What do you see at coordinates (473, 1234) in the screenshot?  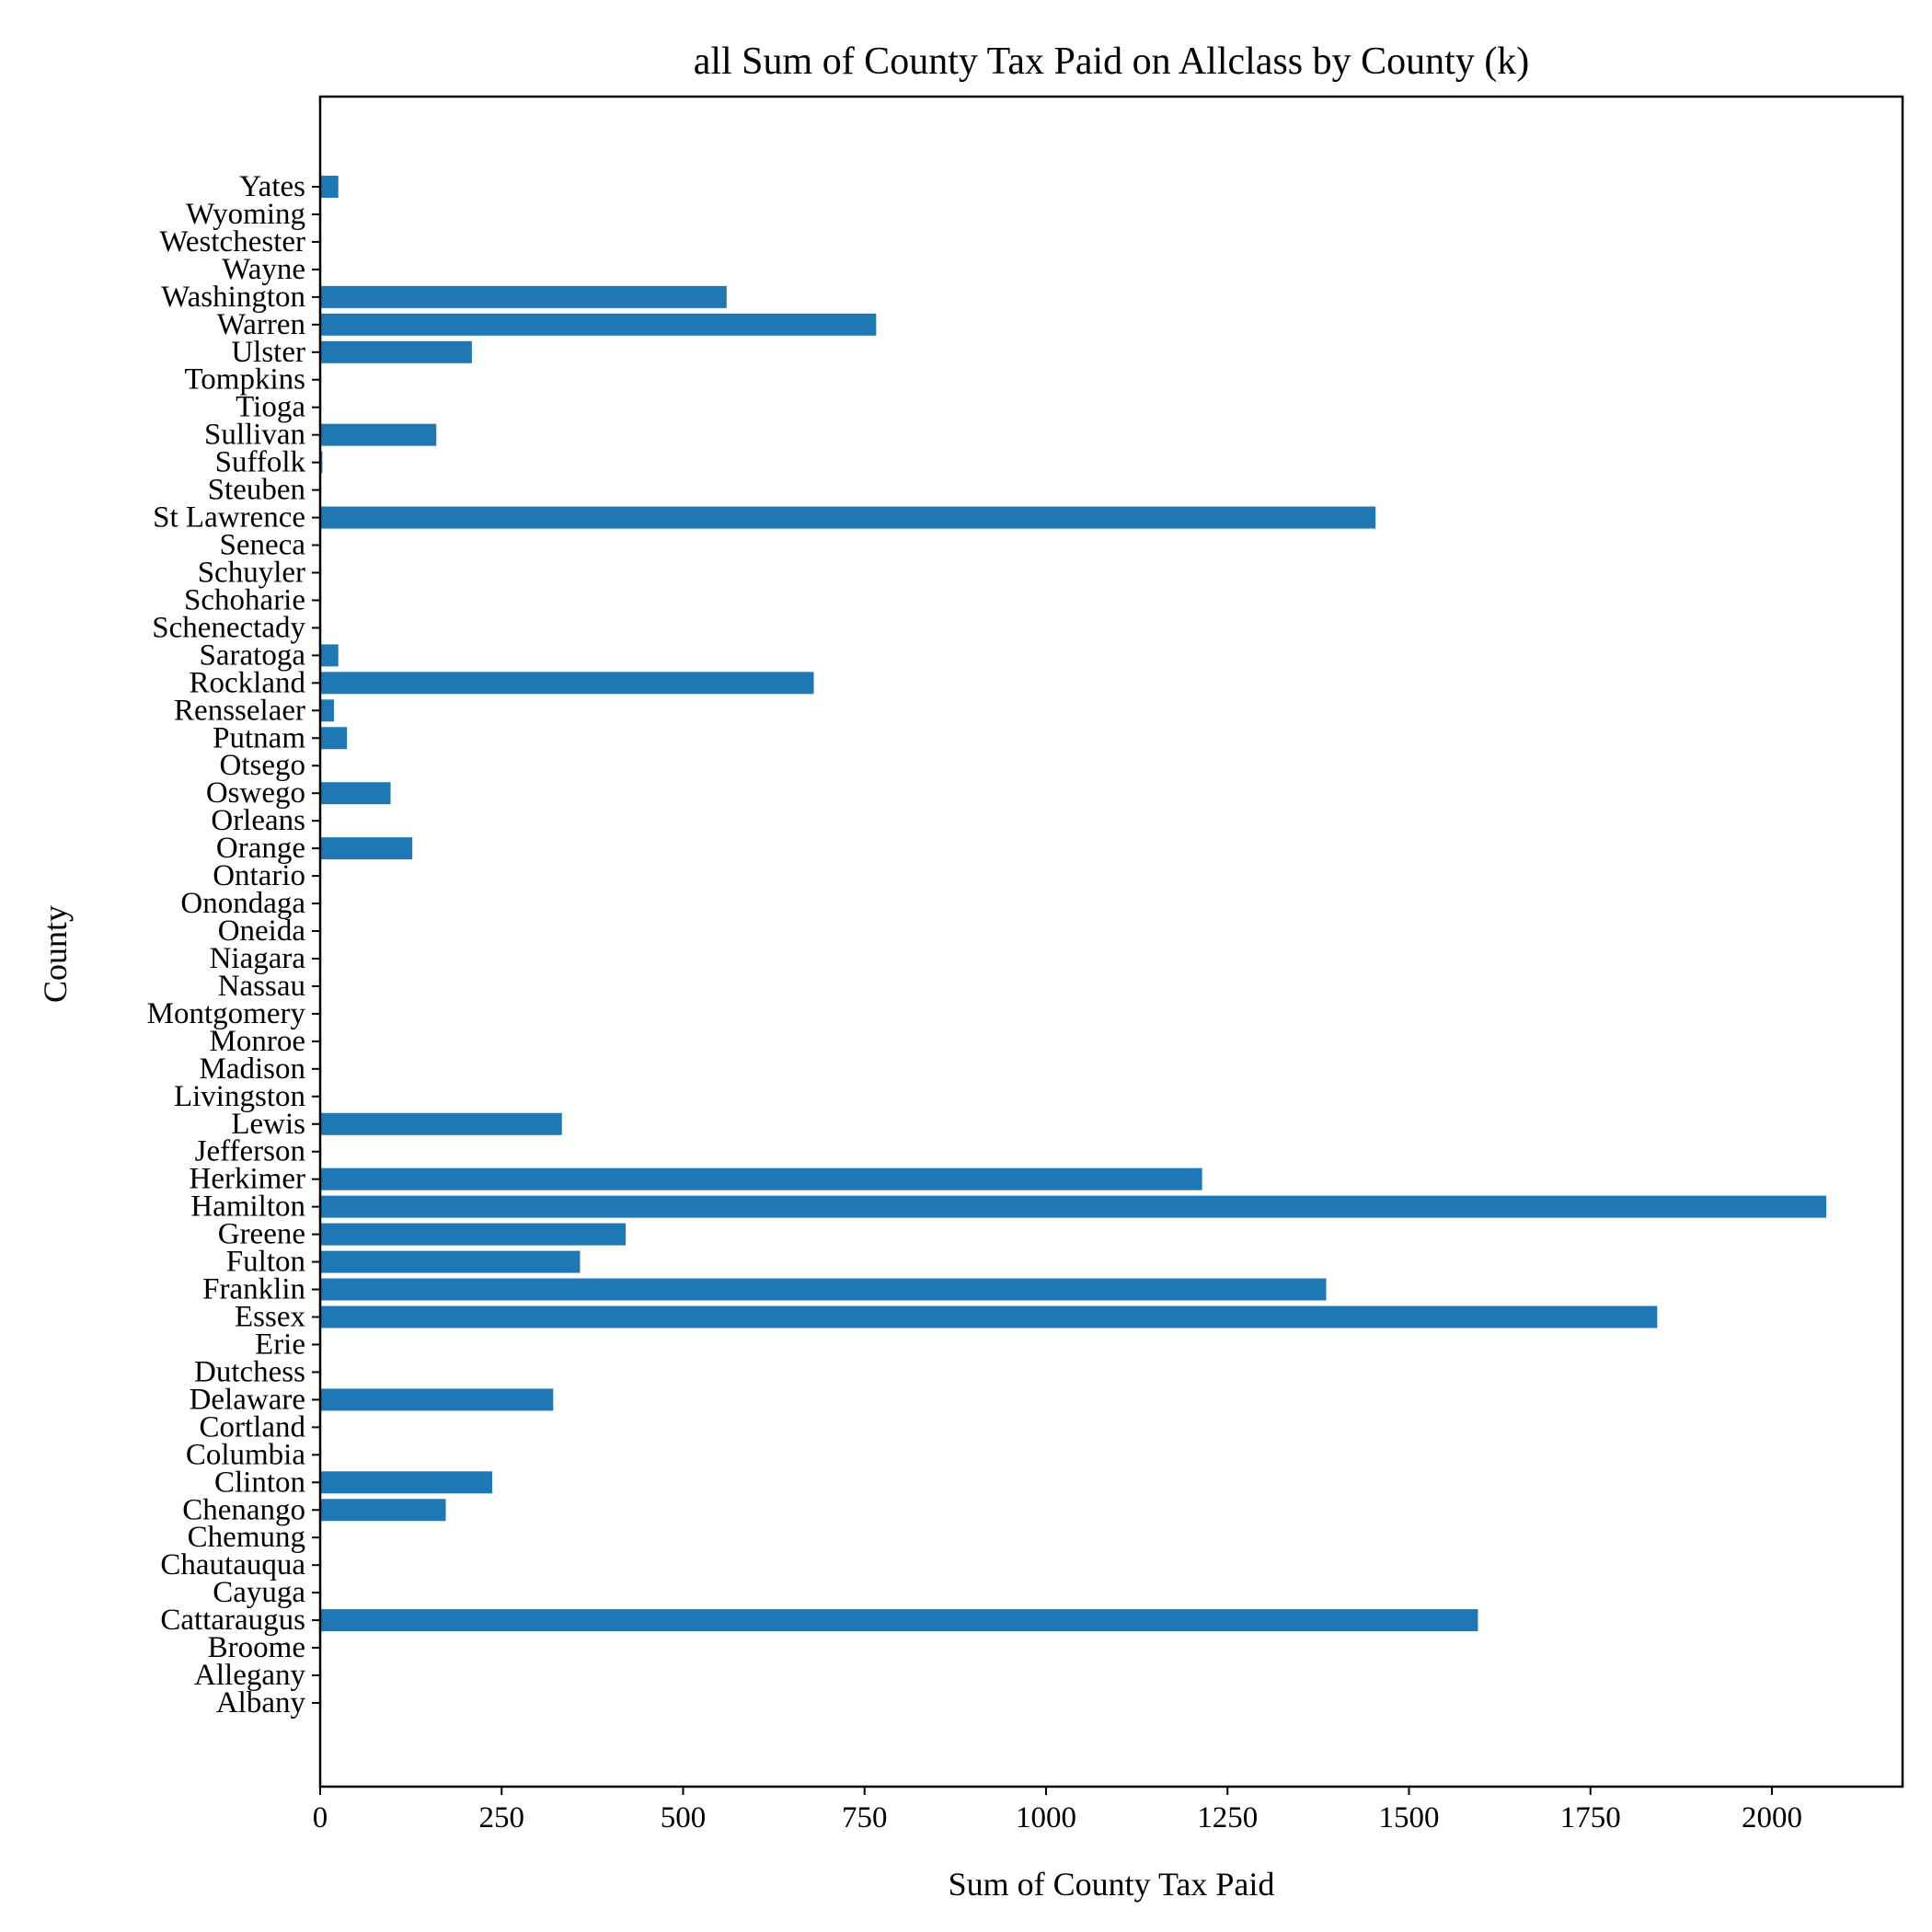 I see `bar-greene` at bounding box center [473, 1234].